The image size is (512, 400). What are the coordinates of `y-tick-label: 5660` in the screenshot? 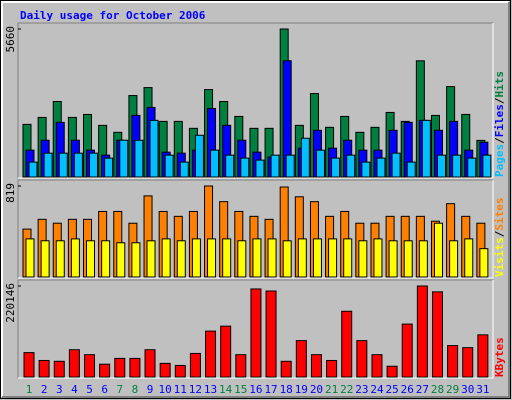 It's located at (10, 39).